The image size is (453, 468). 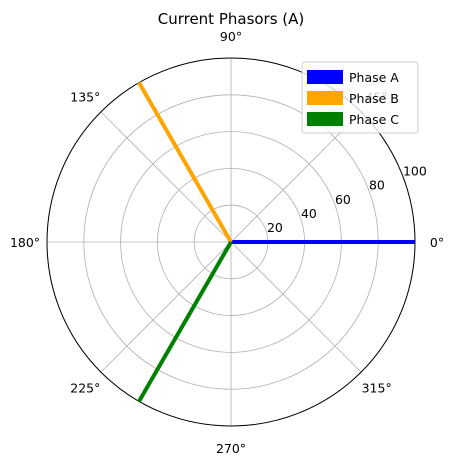 I want to click on angle-tick-label: 180°, so click(x=25, y=242).